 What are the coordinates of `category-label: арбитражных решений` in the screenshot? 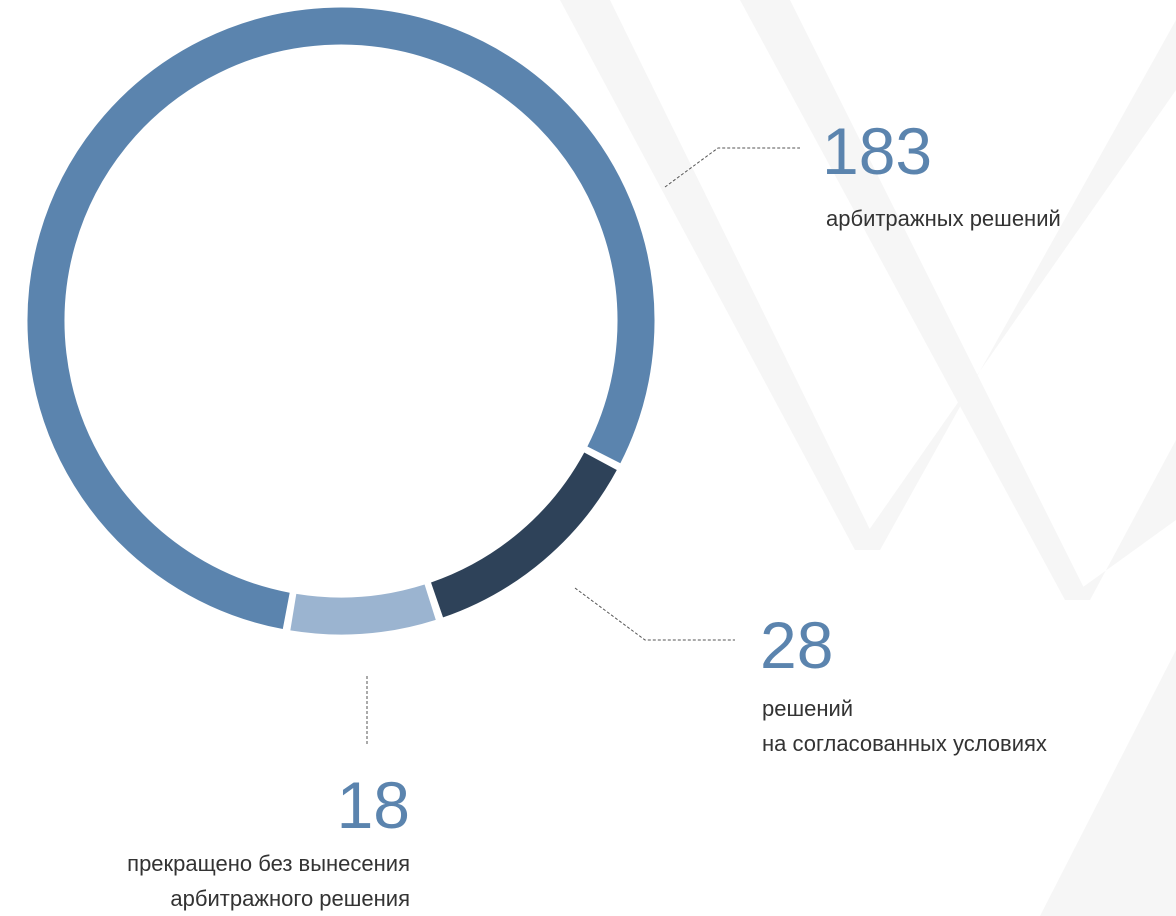 It's located at (943, 218).